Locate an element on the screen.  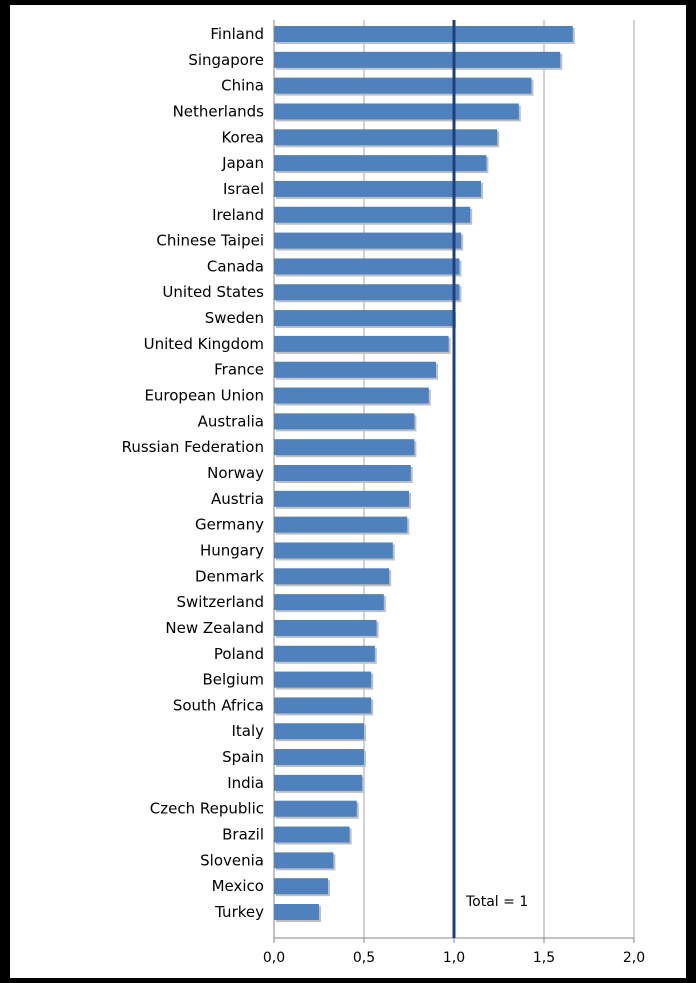
category-label: Russian Federation is located at coordinates (193, 447).